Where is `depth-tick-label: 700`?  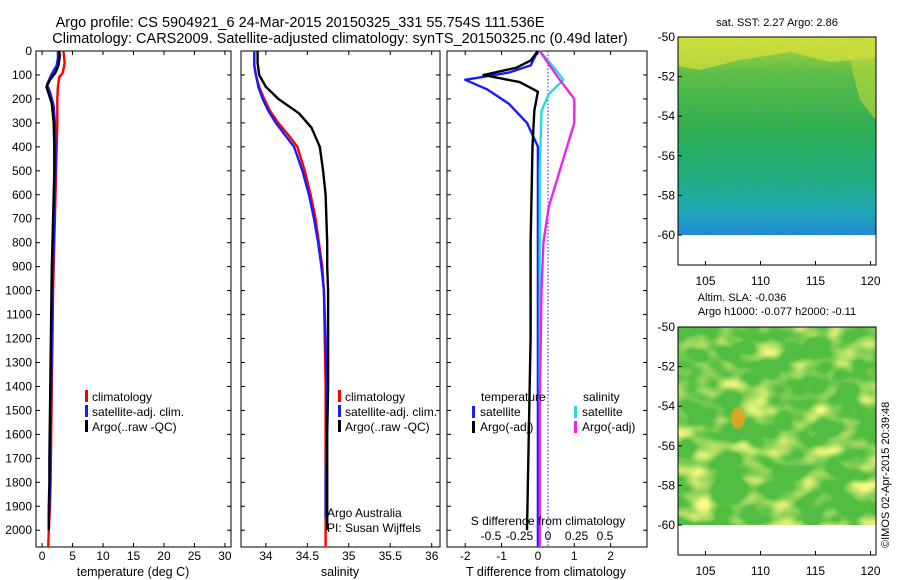
depth-tick-label: 700 is located at coordinates (22, 219).